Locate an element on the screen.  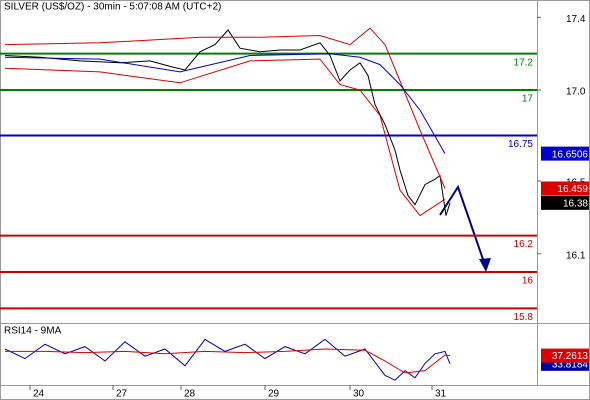
y-tick-label: 17.4 is located at coordinates (576, 19).